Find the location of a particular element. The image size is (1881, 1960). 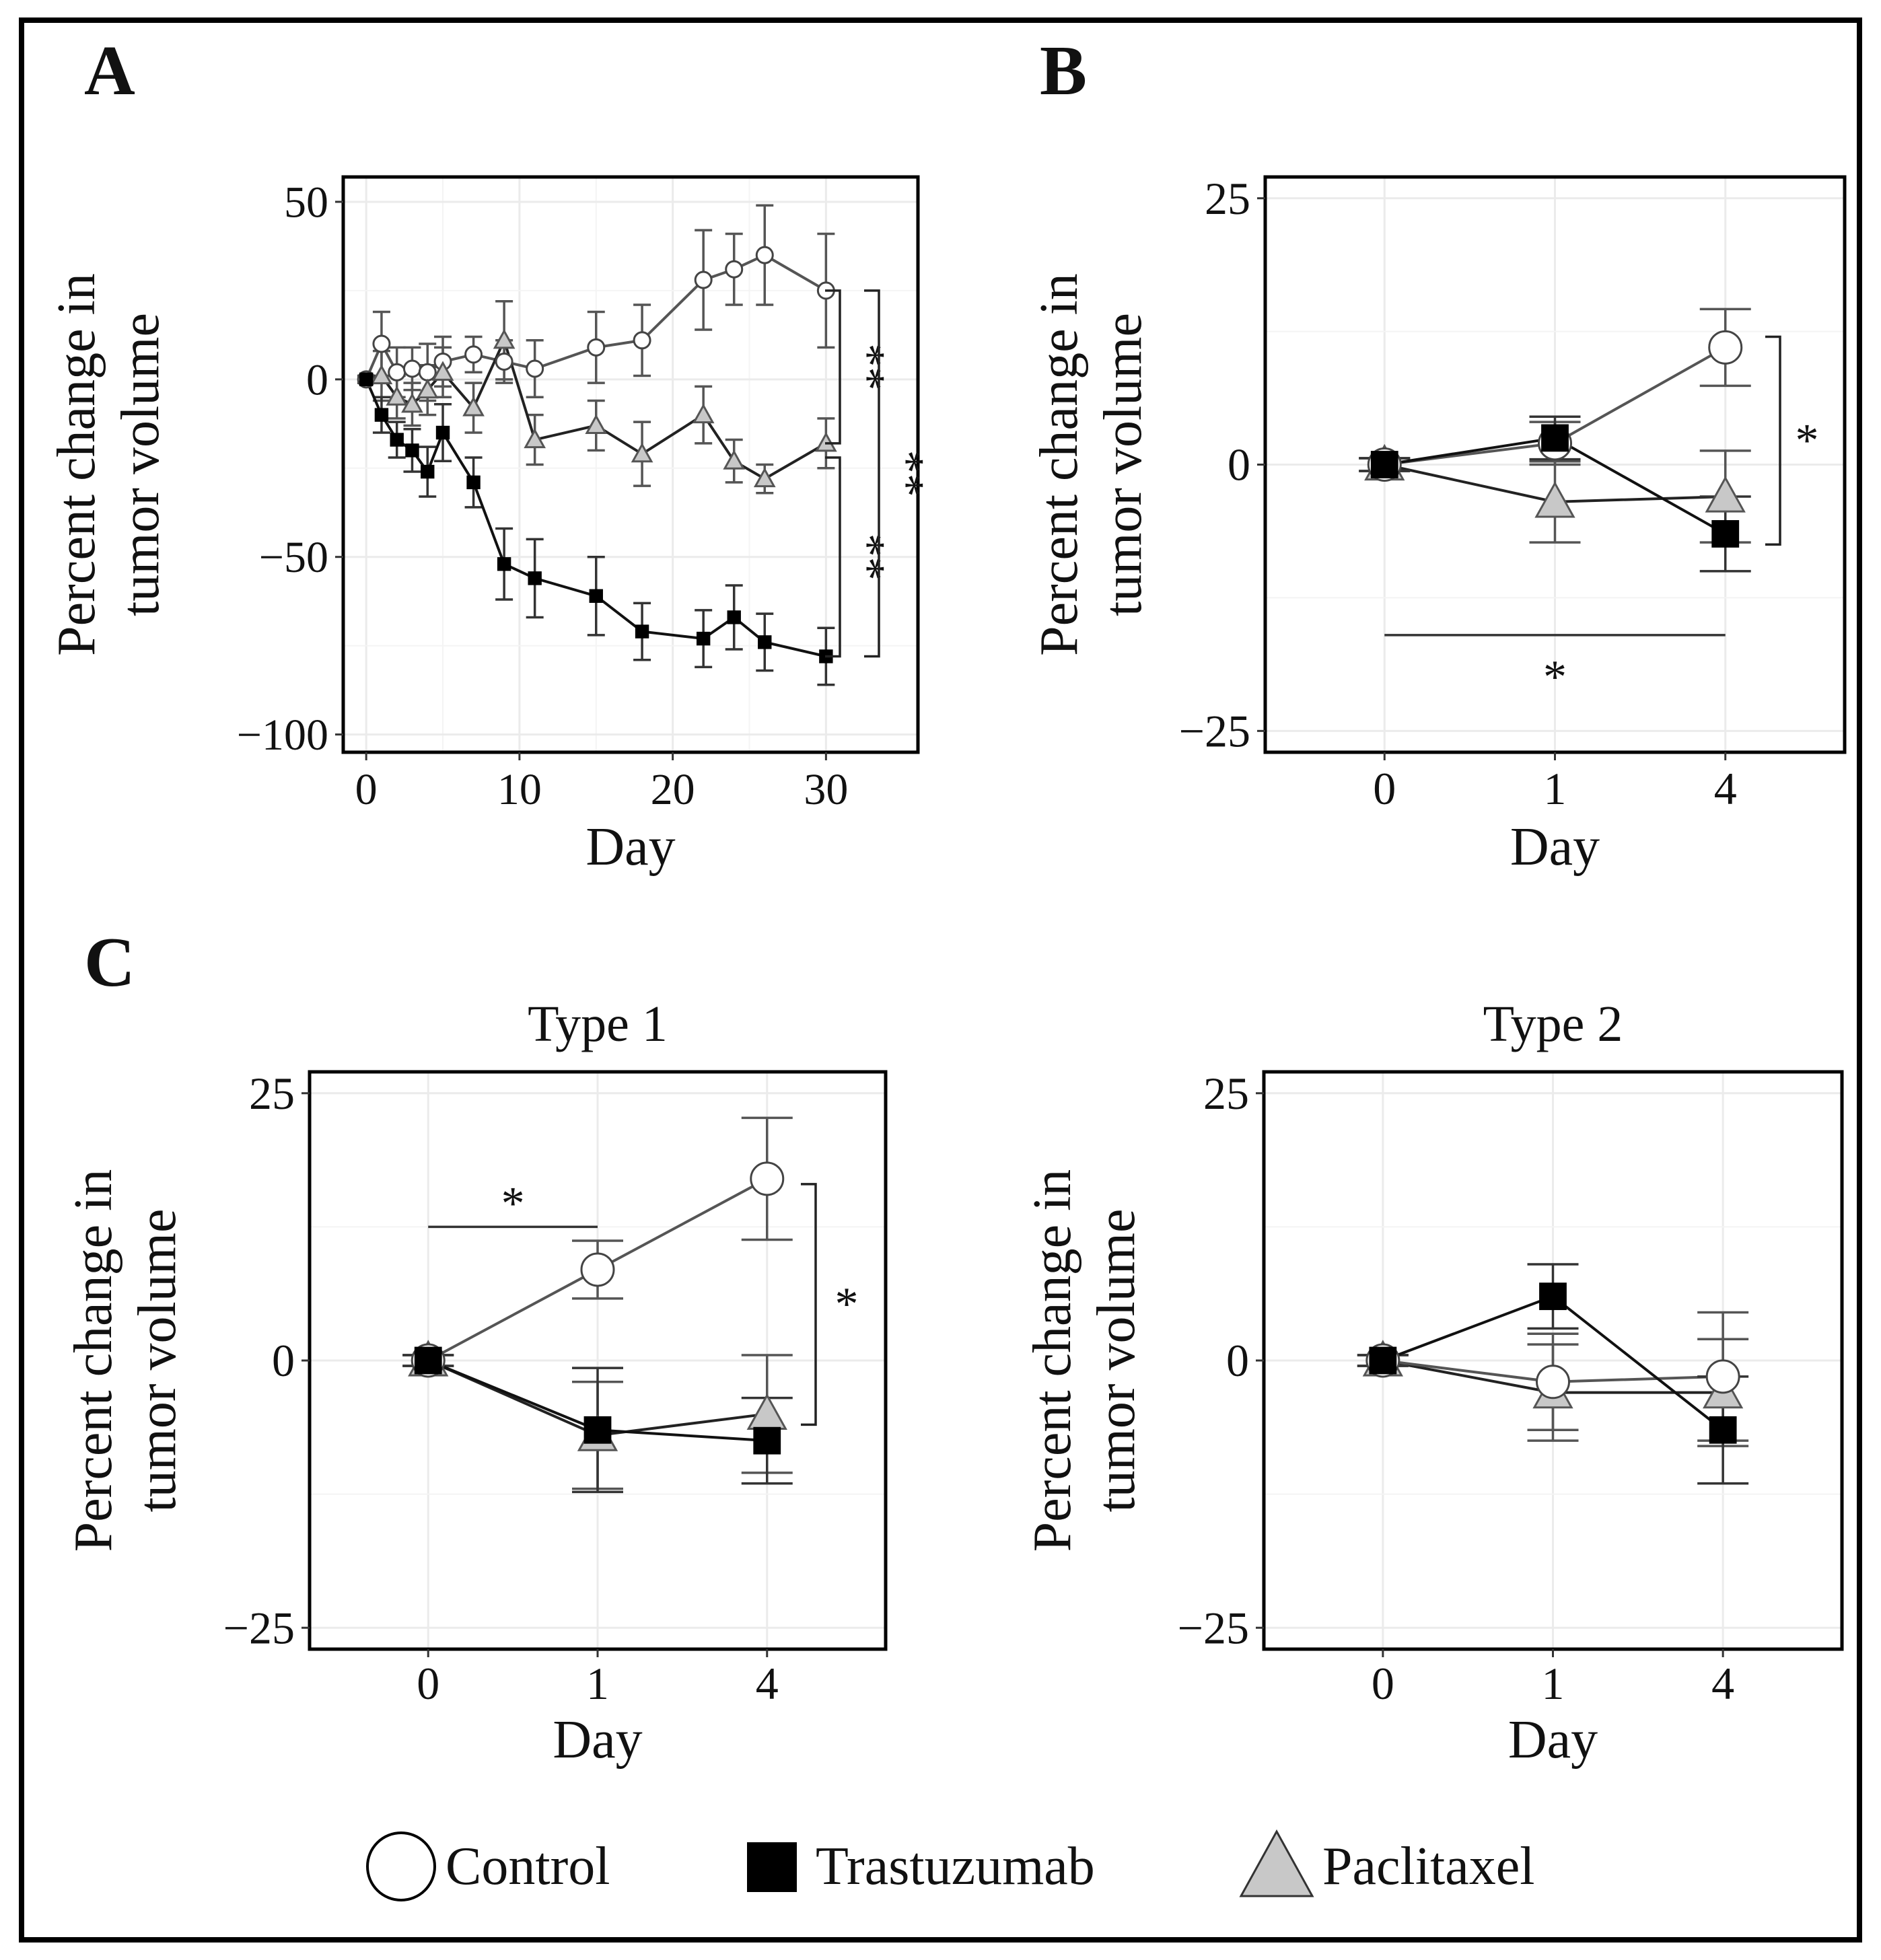

panel-label-a: A is located at coordinates (109, 70).